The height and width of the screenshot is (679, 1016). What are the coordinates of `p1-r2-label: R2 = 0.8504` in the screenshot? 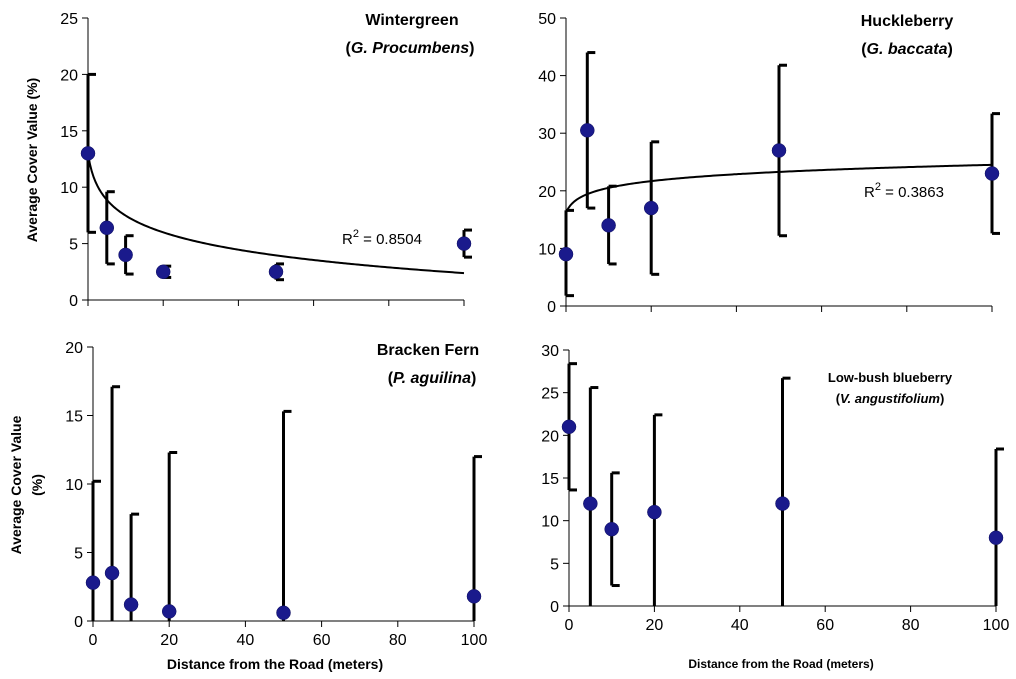 It's located at (382, 238).